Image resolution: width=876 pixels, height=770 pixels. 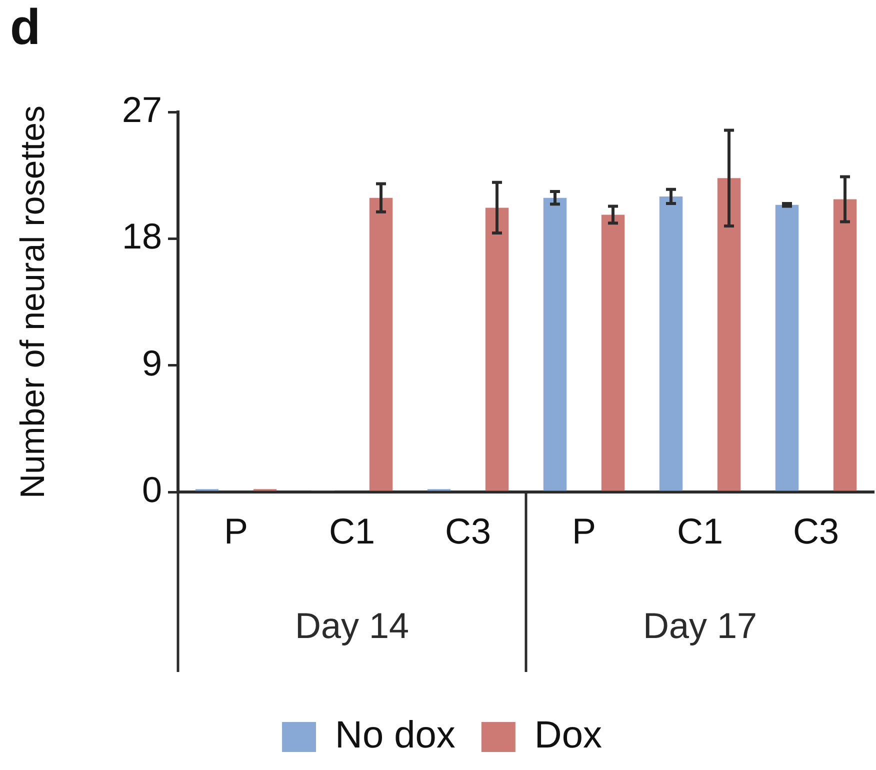 What do you see at coordinates (33, 302) in the screenshot?
I see `y-axis-title: Number of neural rosettes` at bounding box center [33, 302].